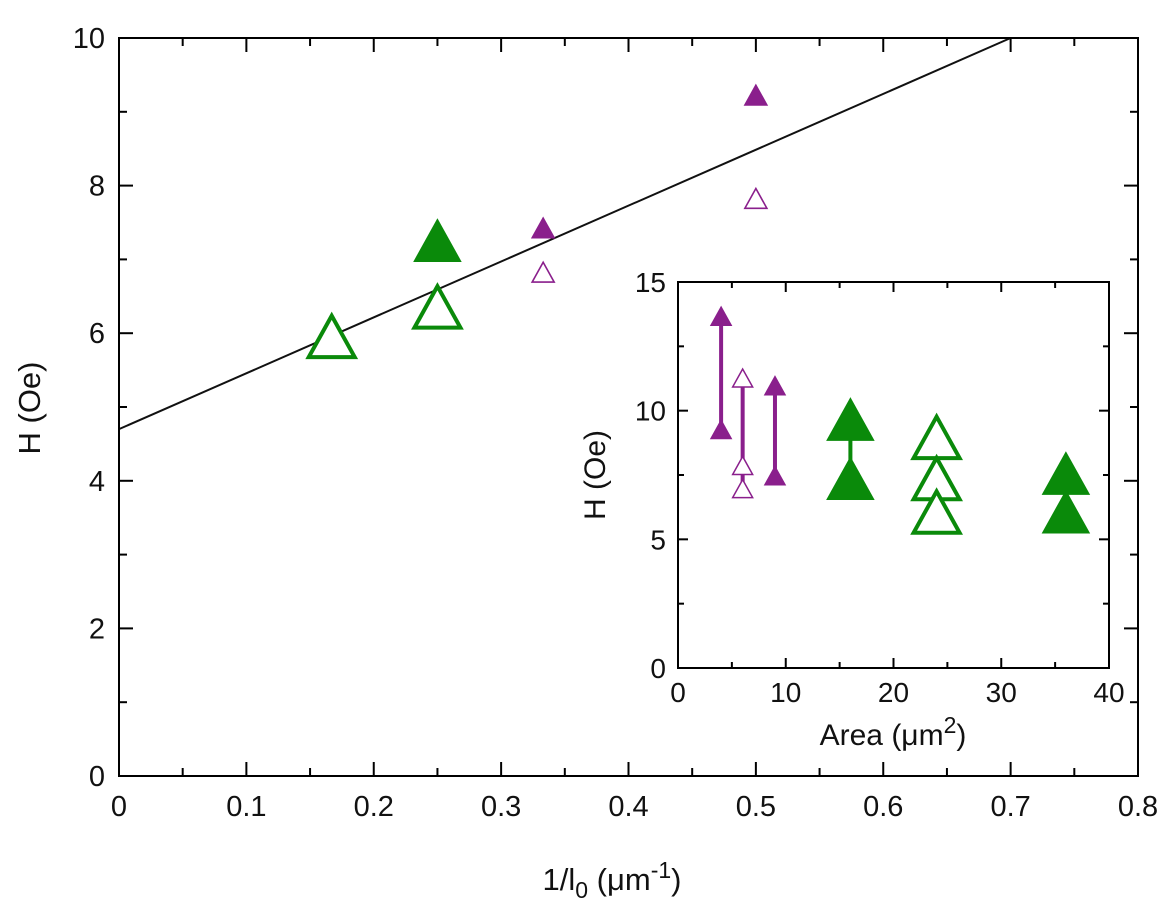 This screenshot has width=1170, height=902. I want to click on x-tick-label: 0.5, so click(756, 807).